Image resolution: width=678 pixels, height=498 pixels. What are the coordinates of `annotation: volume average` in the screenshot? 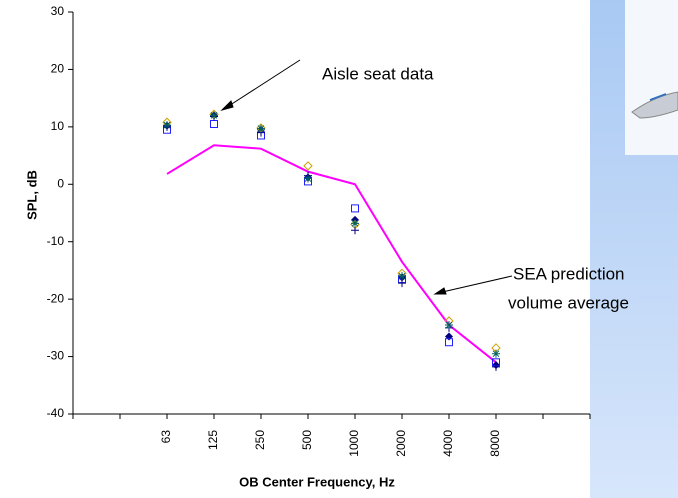 It's located at (568, 302).